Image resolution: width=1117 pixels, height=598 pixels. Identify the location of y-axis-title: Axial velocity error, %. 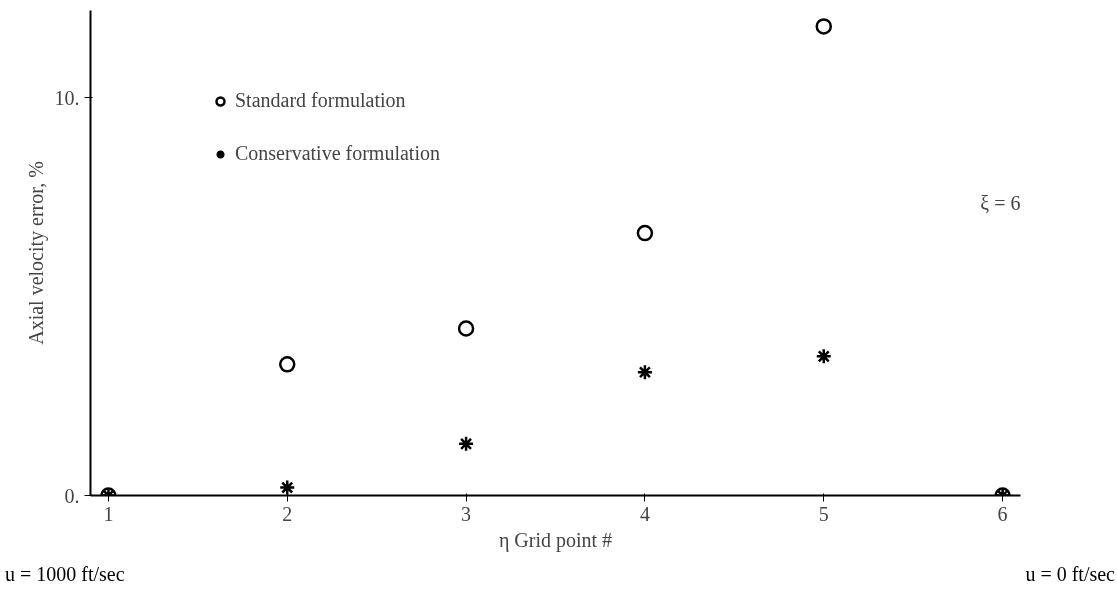
(36, 253).